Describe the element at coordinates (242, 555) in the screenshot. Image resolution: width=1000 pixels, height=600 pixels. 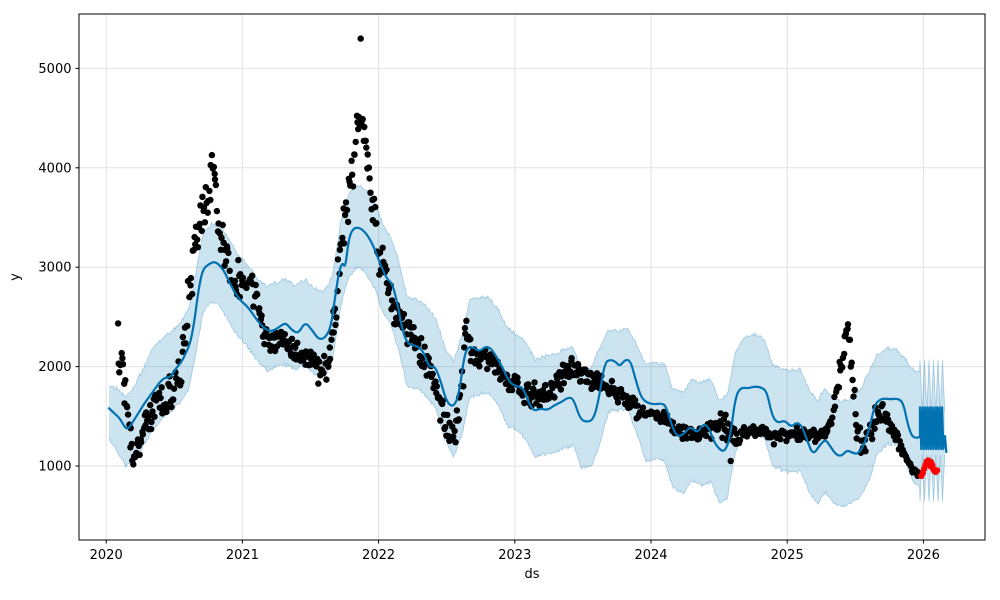
I see `x-tick-label: 2021` at that location.